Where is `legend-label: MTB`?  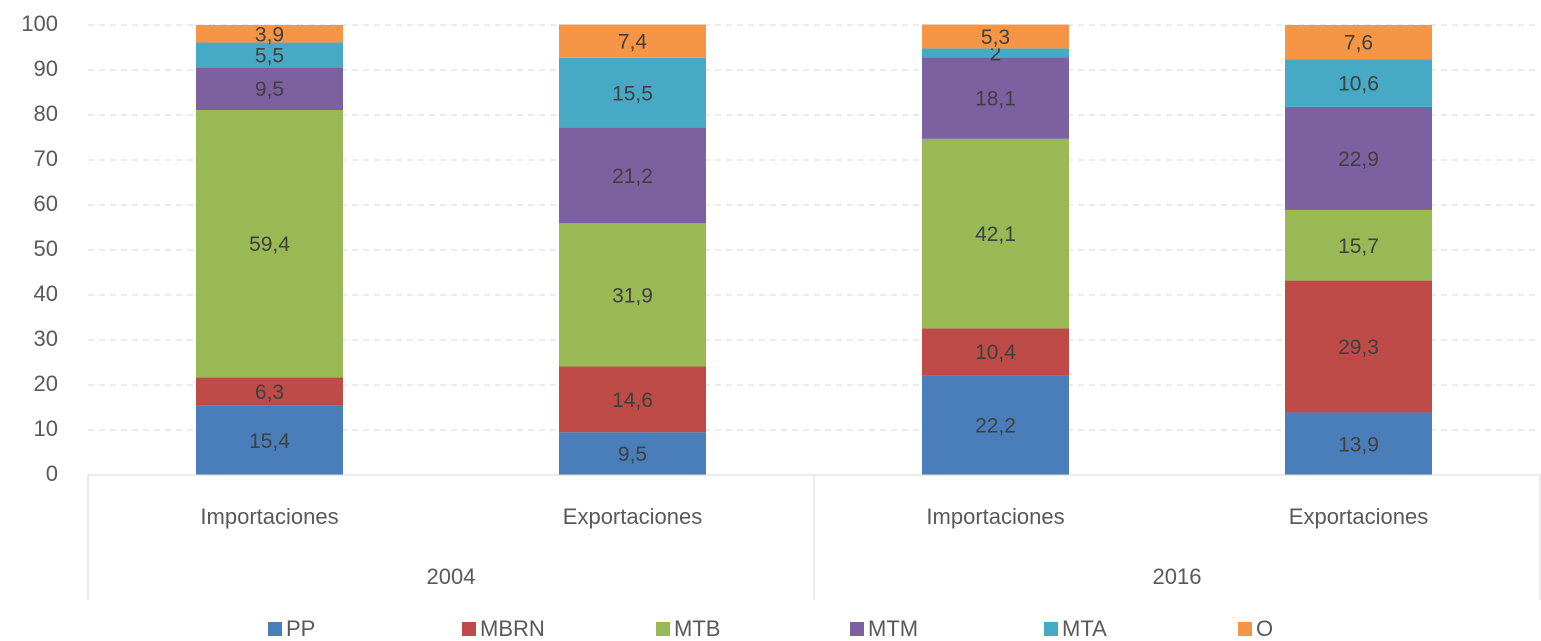
legend-label: MTB is located at coordinates (697, 628).